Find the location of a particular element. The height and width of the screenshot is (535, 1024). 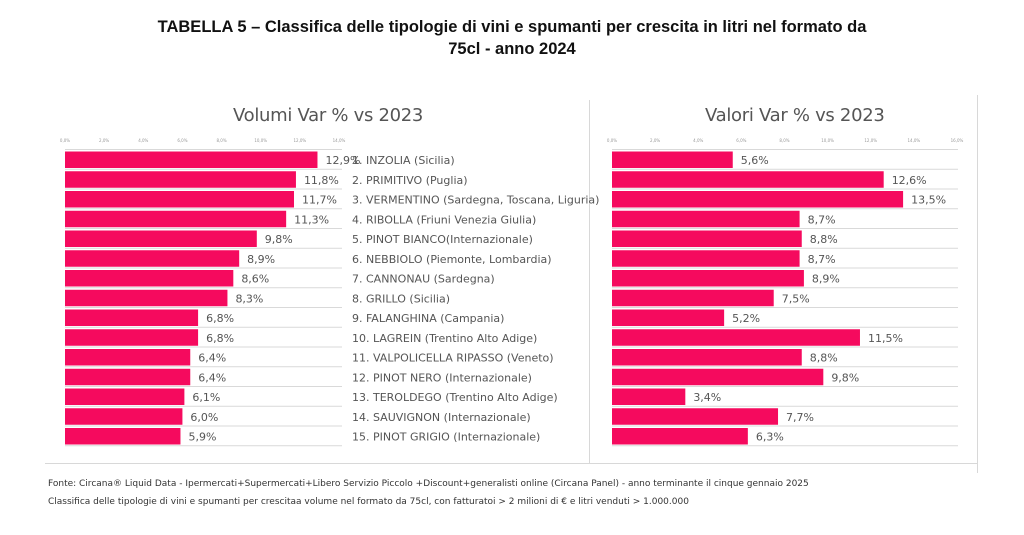

volumi-category-label: 10. LAGREIN (Trentino Alto Adige) is located at coordinates (444, 338).